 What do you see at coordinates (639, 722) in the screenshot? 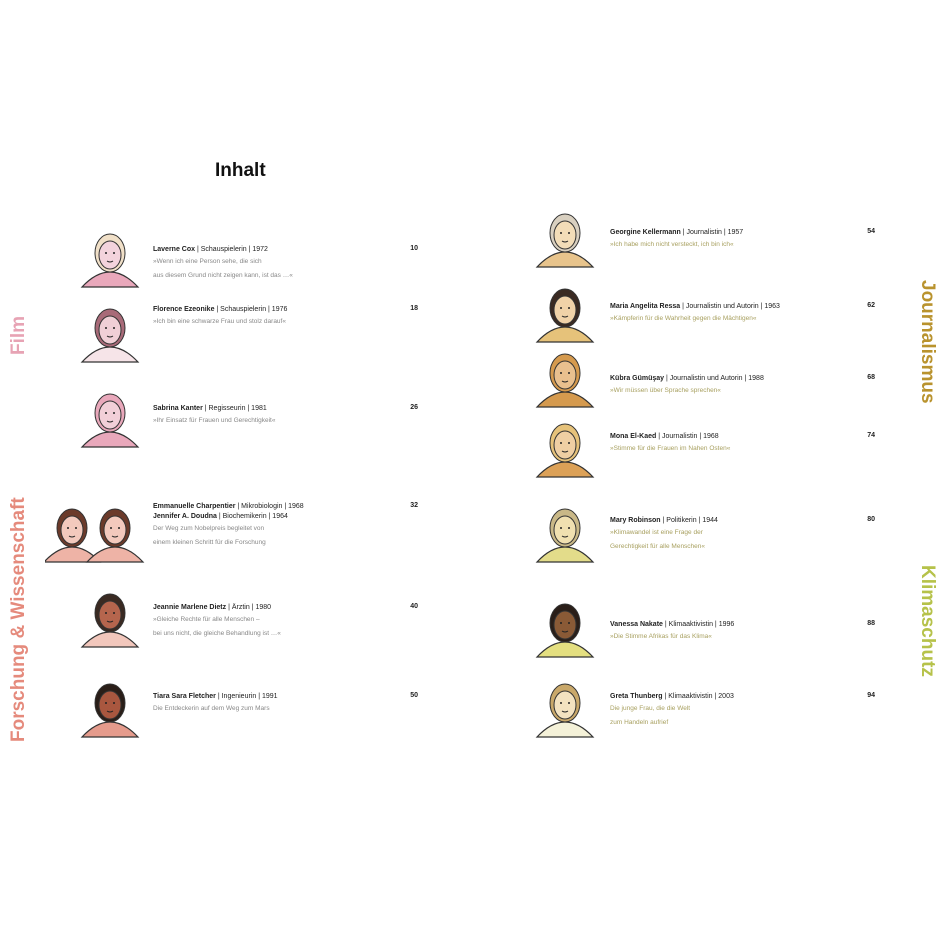
I see `entry-description: zum Handeln aufrief` at bounding box center [639, 722].